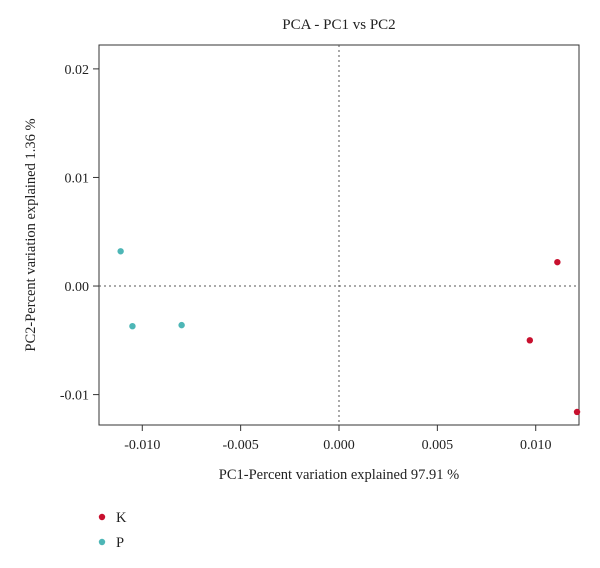 The width and height of the screenshot is (600, 568). Describe the element at coordinates (536, 445) in the screenshot. I see `x-tick-label: 0.010` at that location.